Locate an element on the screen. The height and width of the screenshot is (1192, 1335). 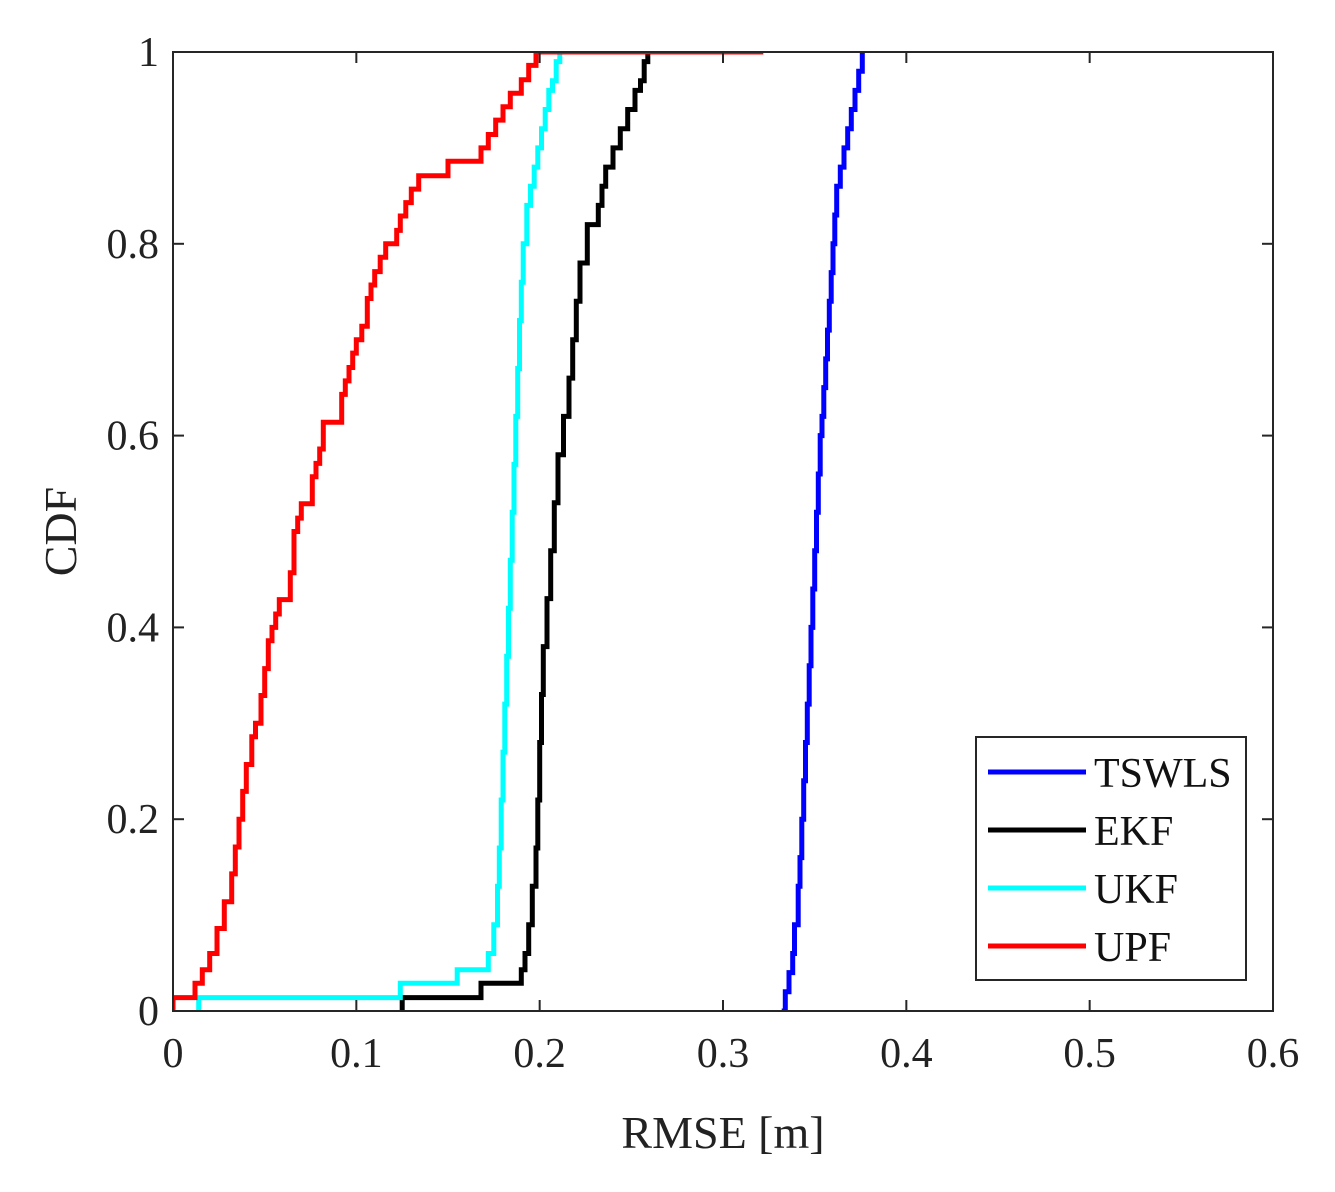
legend: TSWLS EKF UKF UPF is located at coordinates (1111, 858).